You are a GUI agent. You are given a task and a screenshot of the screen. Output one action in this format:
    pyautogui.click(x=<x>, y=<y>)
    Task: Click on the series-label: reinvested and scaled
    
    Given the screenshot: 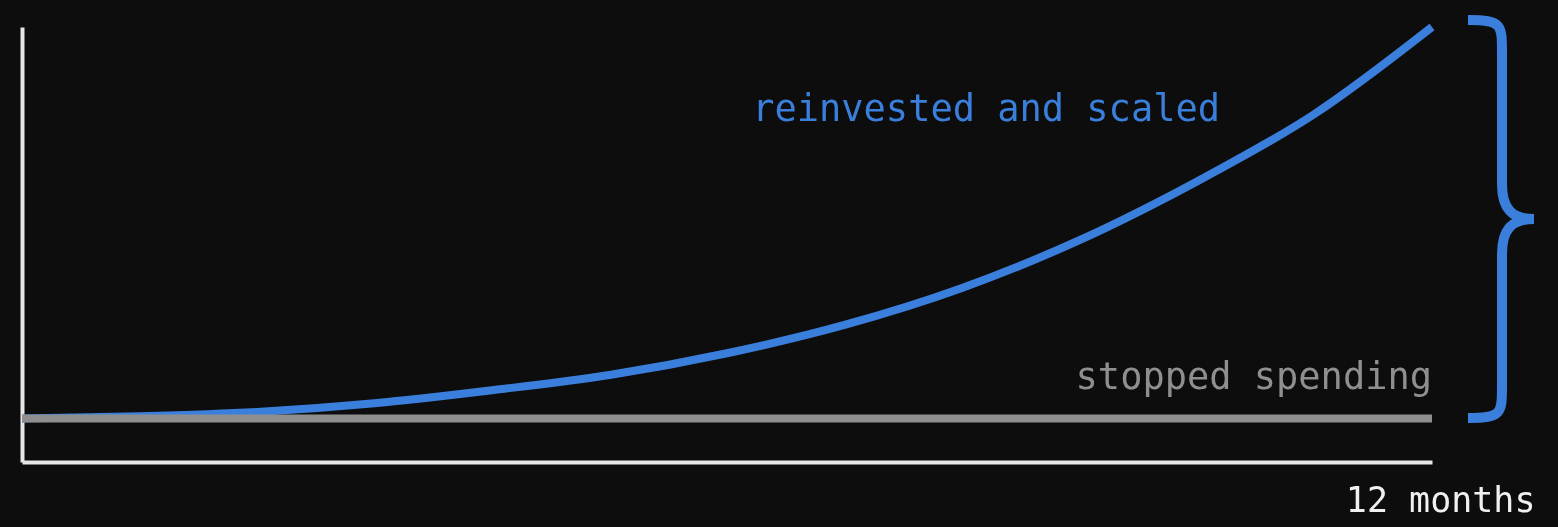 What is the action you would take?
    pyautogui.click(x=986, y=108)
    